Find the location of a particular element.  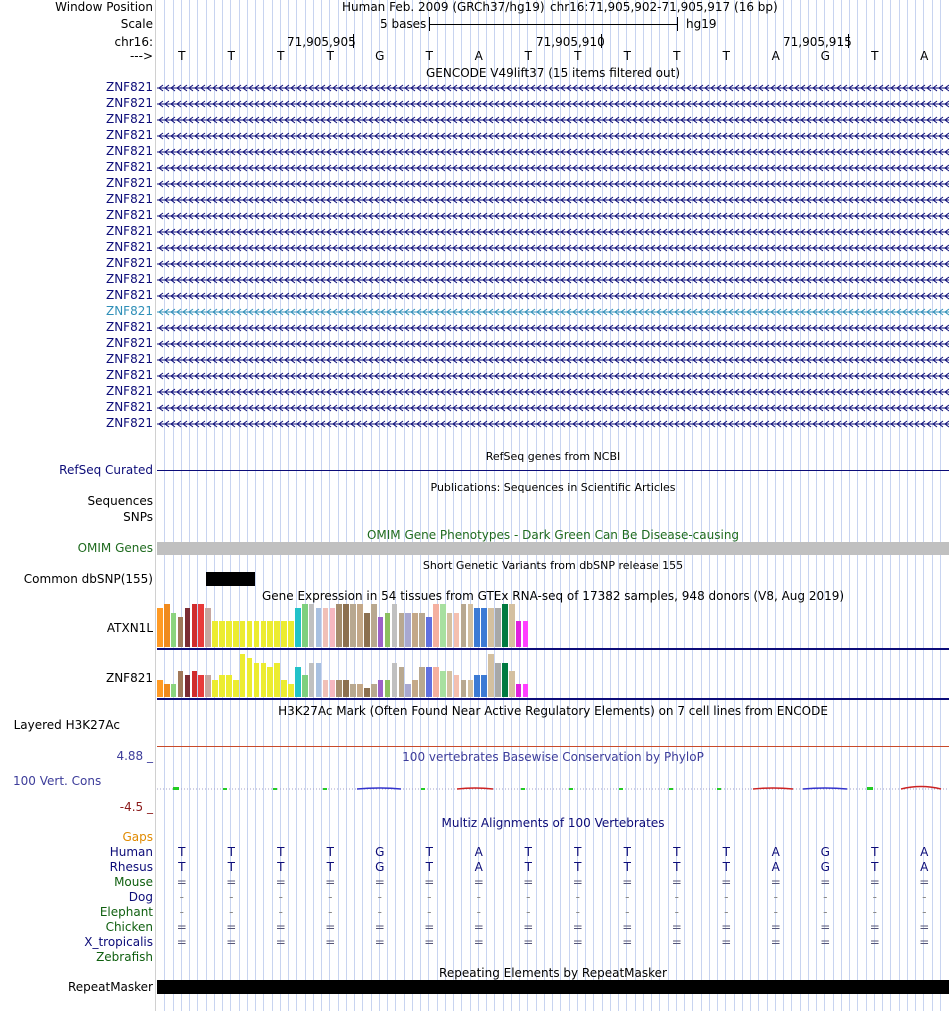

repeatmasker-track-label: RepeatMasker is located at coordinates (110, 987).